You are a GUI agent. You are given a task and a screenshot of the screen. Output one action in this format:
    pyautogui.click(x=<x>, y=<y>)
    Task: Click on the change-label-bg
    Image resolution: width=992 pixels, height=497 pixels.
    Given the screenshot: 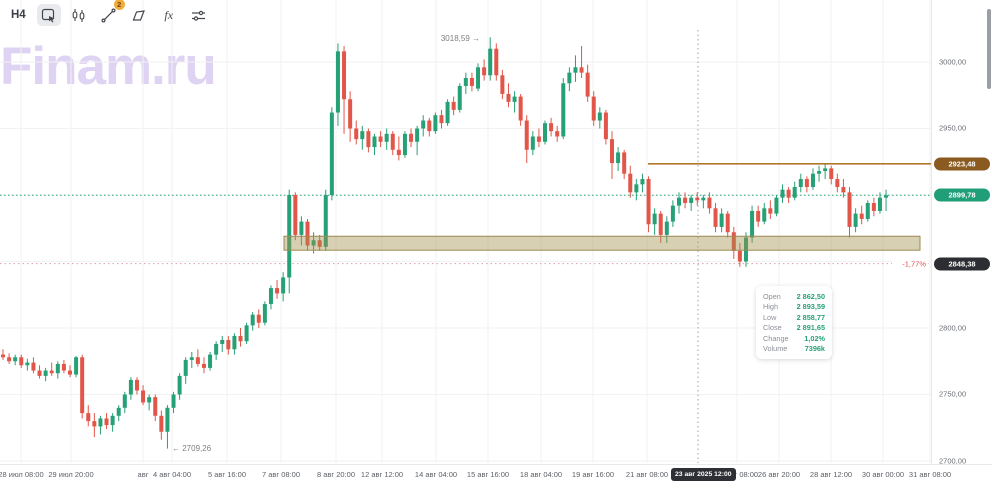 What is the action you would take?
    pyautogui.click(x=910, y=263)
    